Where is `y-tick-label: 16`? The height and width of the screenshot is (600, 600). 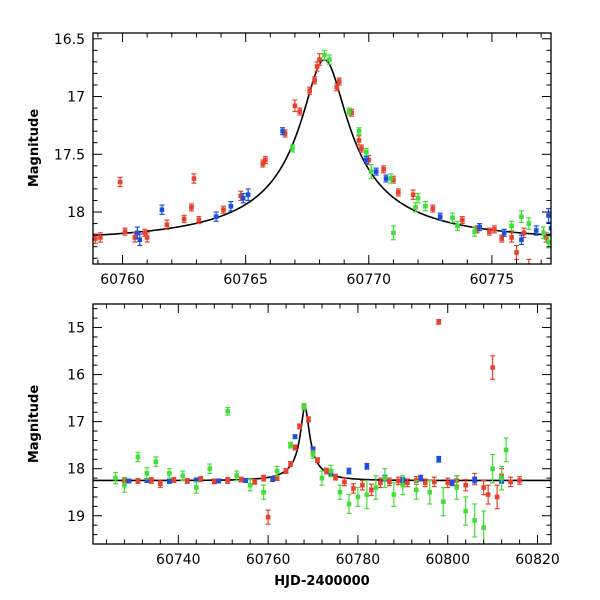
y-tick-label: 16 is located at coordinates (76, 376).